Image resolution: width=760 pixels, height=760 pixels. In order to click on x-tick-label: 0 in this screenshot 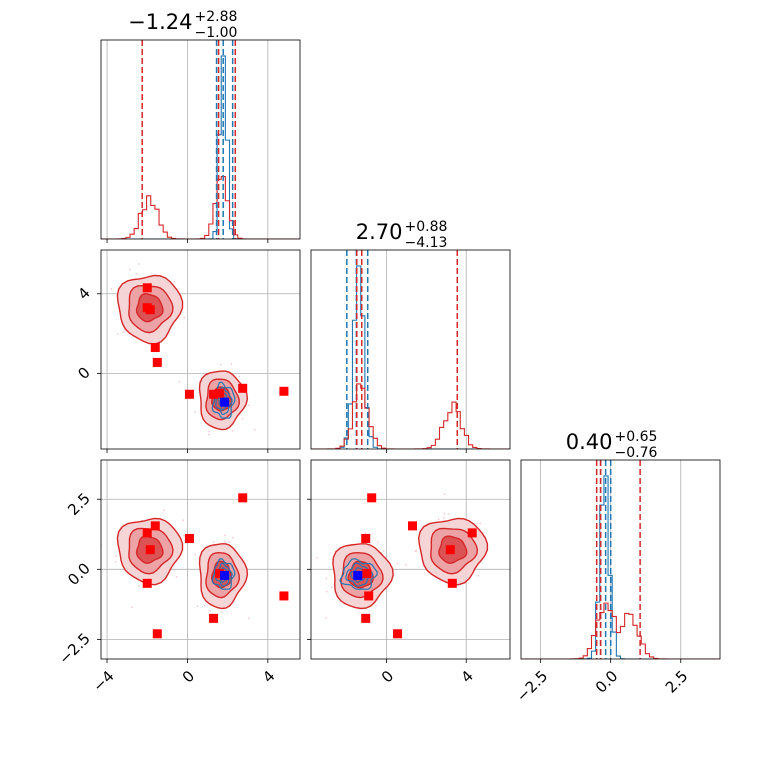, I will do `click(387, 676)`.